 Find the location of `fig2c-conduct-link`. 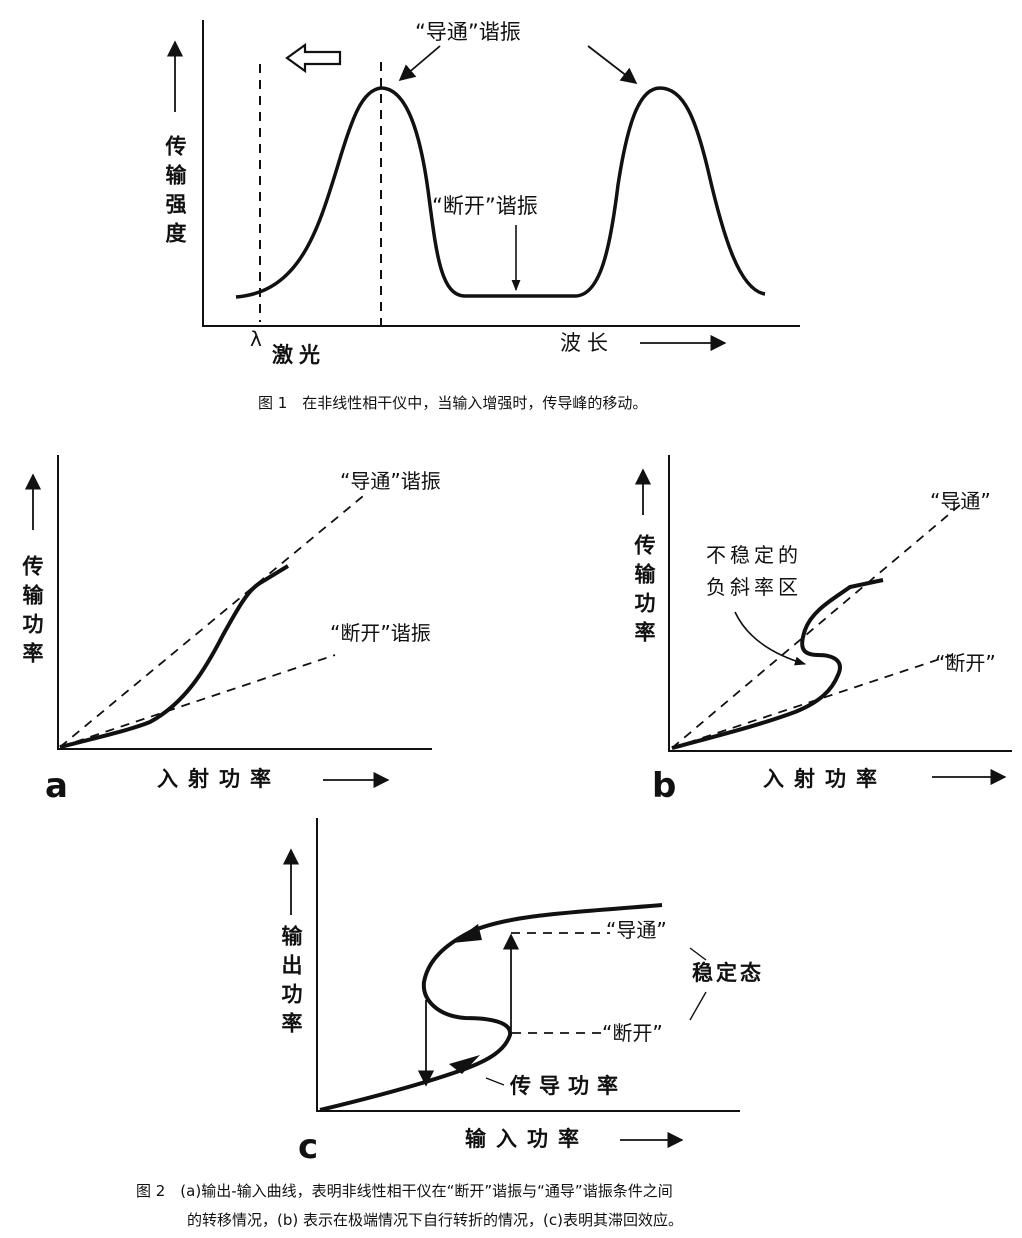

fig2c-conduct-link is located at coordinates (495, 1081).